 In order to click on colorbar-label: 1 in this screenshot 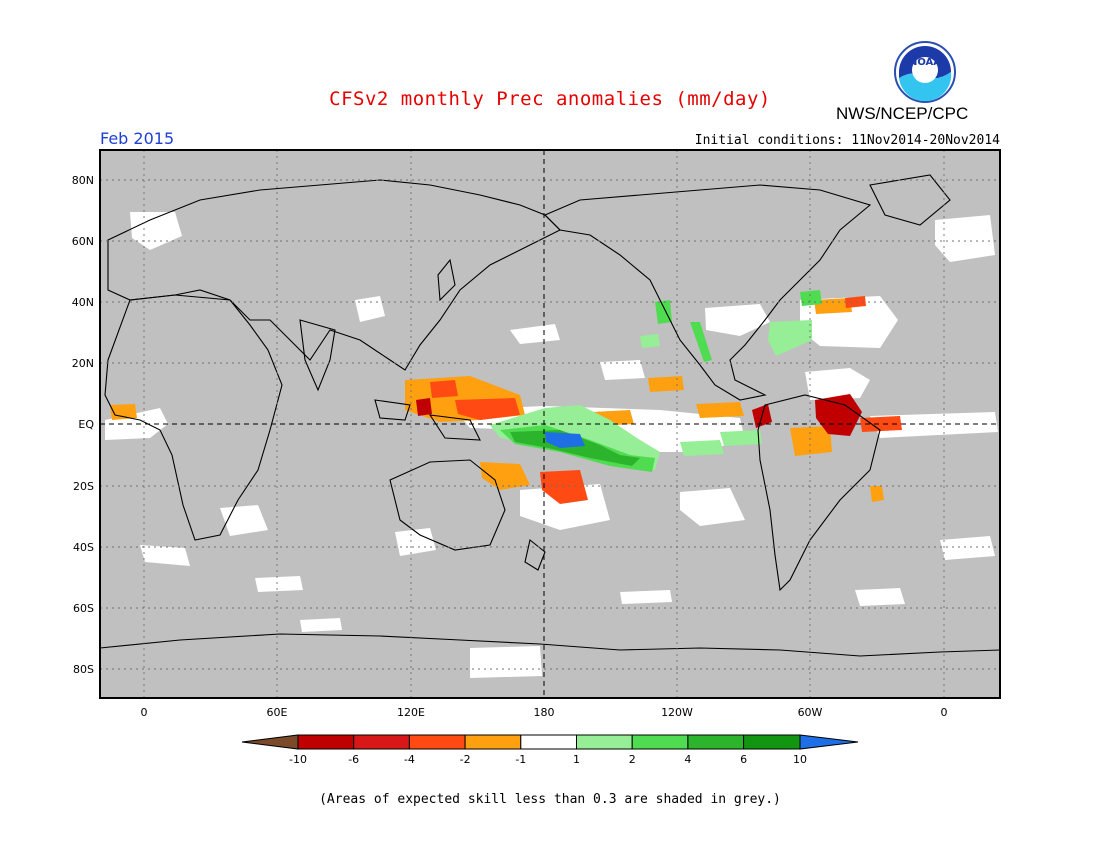, I will do `click(576, 759)`.